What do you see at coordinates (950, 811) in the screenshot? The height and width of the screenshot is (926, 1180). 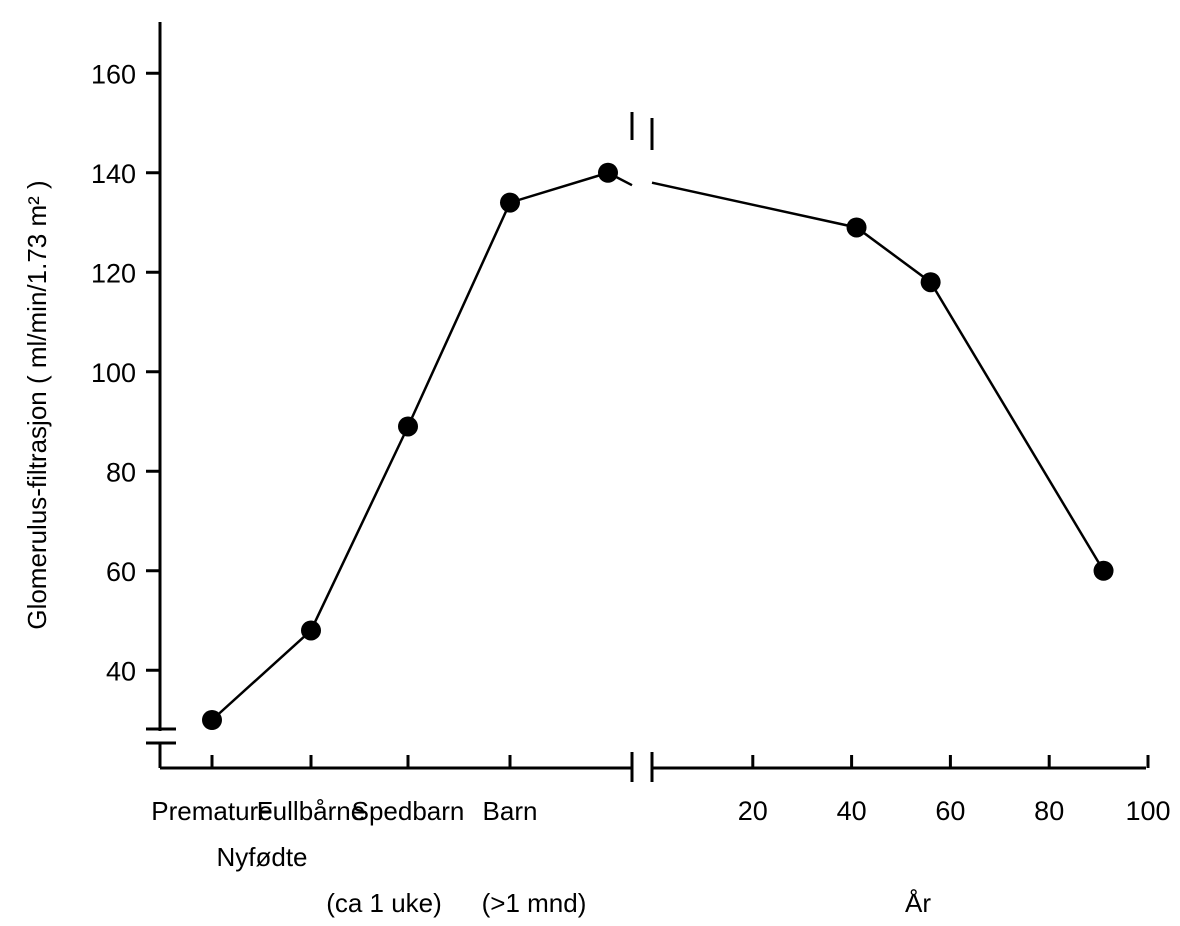 I see `x-numeric-tick-label: 60` at bounding box center [950, 811].